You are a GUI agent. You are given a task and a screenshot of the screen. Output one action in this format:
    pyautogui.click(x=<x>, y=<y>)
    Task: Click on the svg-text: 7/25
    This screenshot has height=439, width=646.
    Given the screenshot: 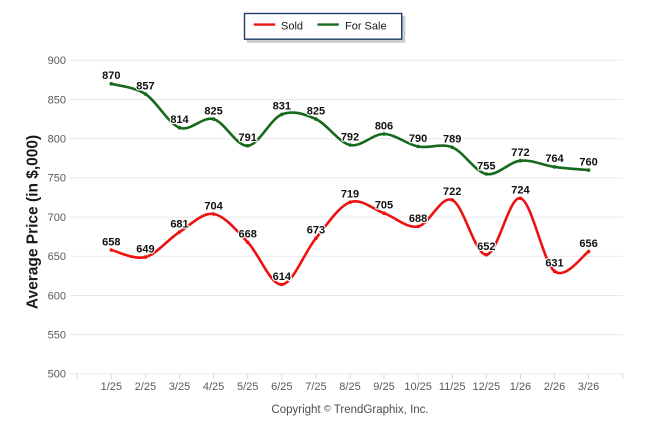 What is the action you would take?
    pyautogui.click(x=315, y=387)
    